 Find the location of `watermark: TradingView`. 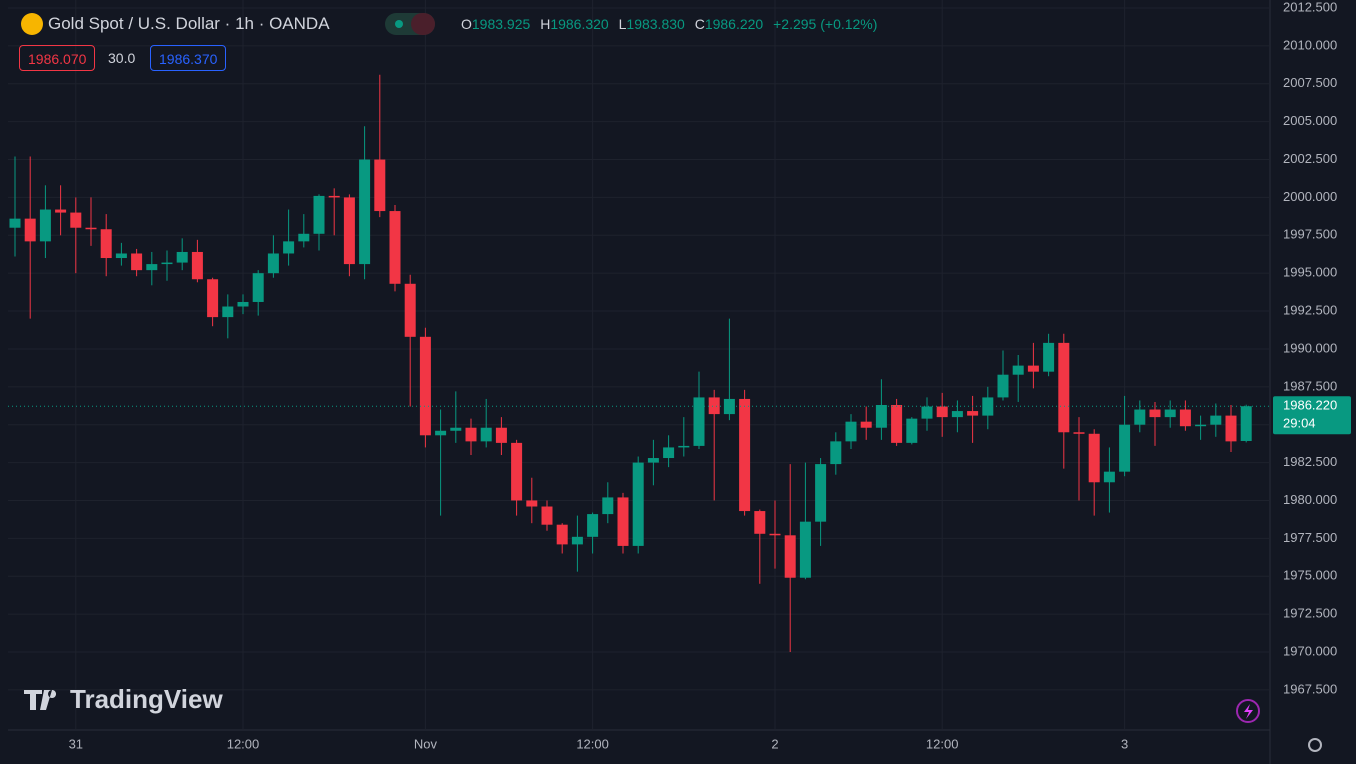

watermark: TradingView is located at coordinates (146, 699).